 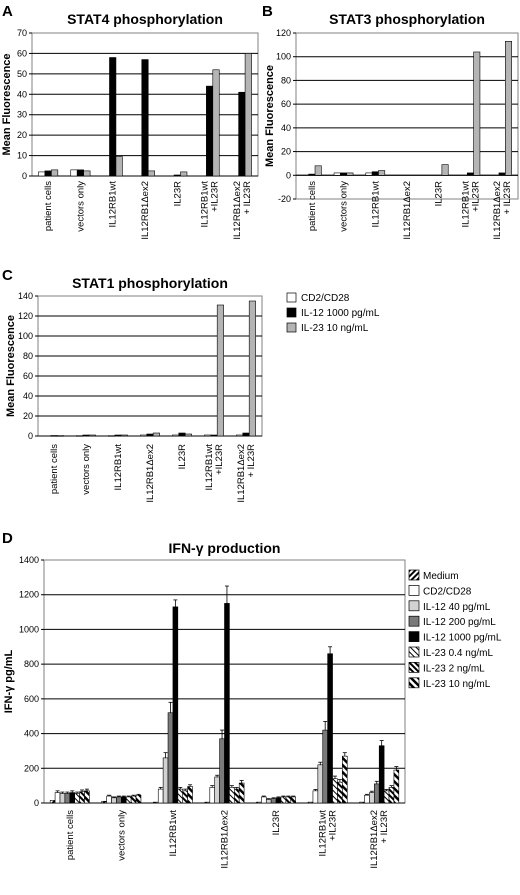 I want to click on legend-label: IL-12 200 pg/mL, so click(x=459, y=622).